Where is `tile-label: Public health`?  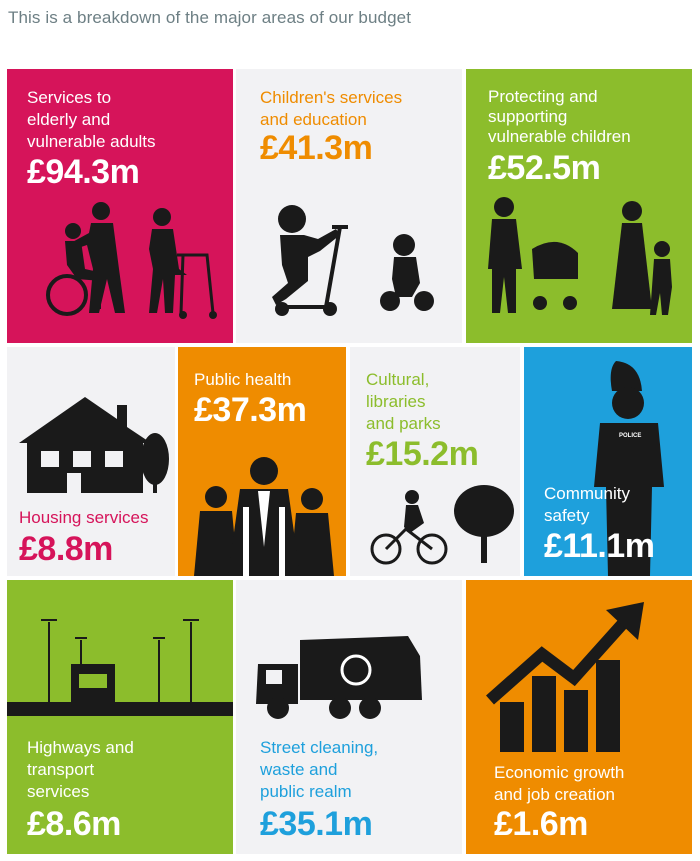 tile-label: Public health is located at coordinates (243, 379).